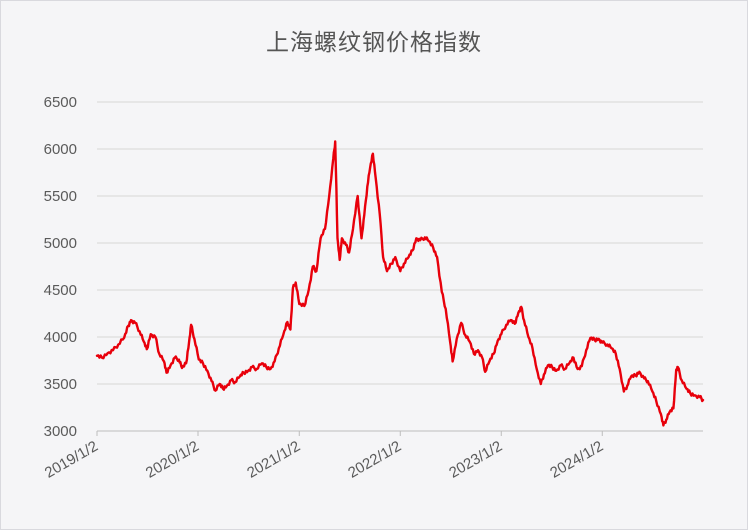 This screenshot has width=748, height=530. I want to click on y-tick-label-3500: 3500, so click(60, 384).